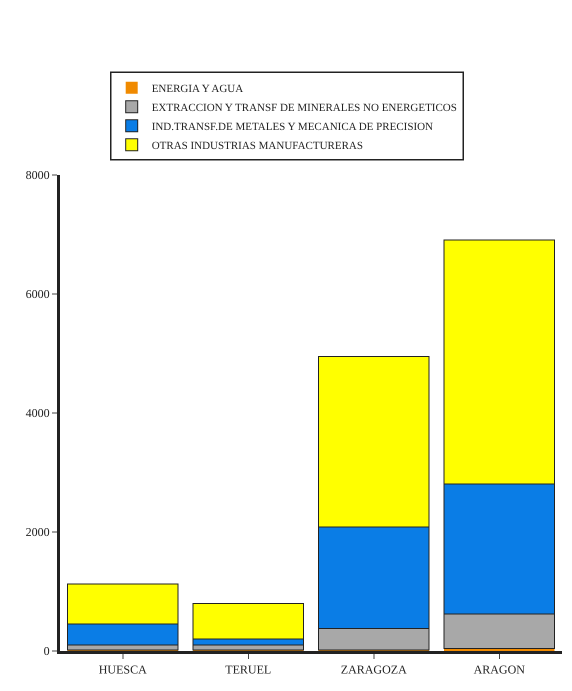  What do you see at coordinates (47, 651) in the screenshot?
I see `y-tick-label: 0` at bounding box center [47, 651].